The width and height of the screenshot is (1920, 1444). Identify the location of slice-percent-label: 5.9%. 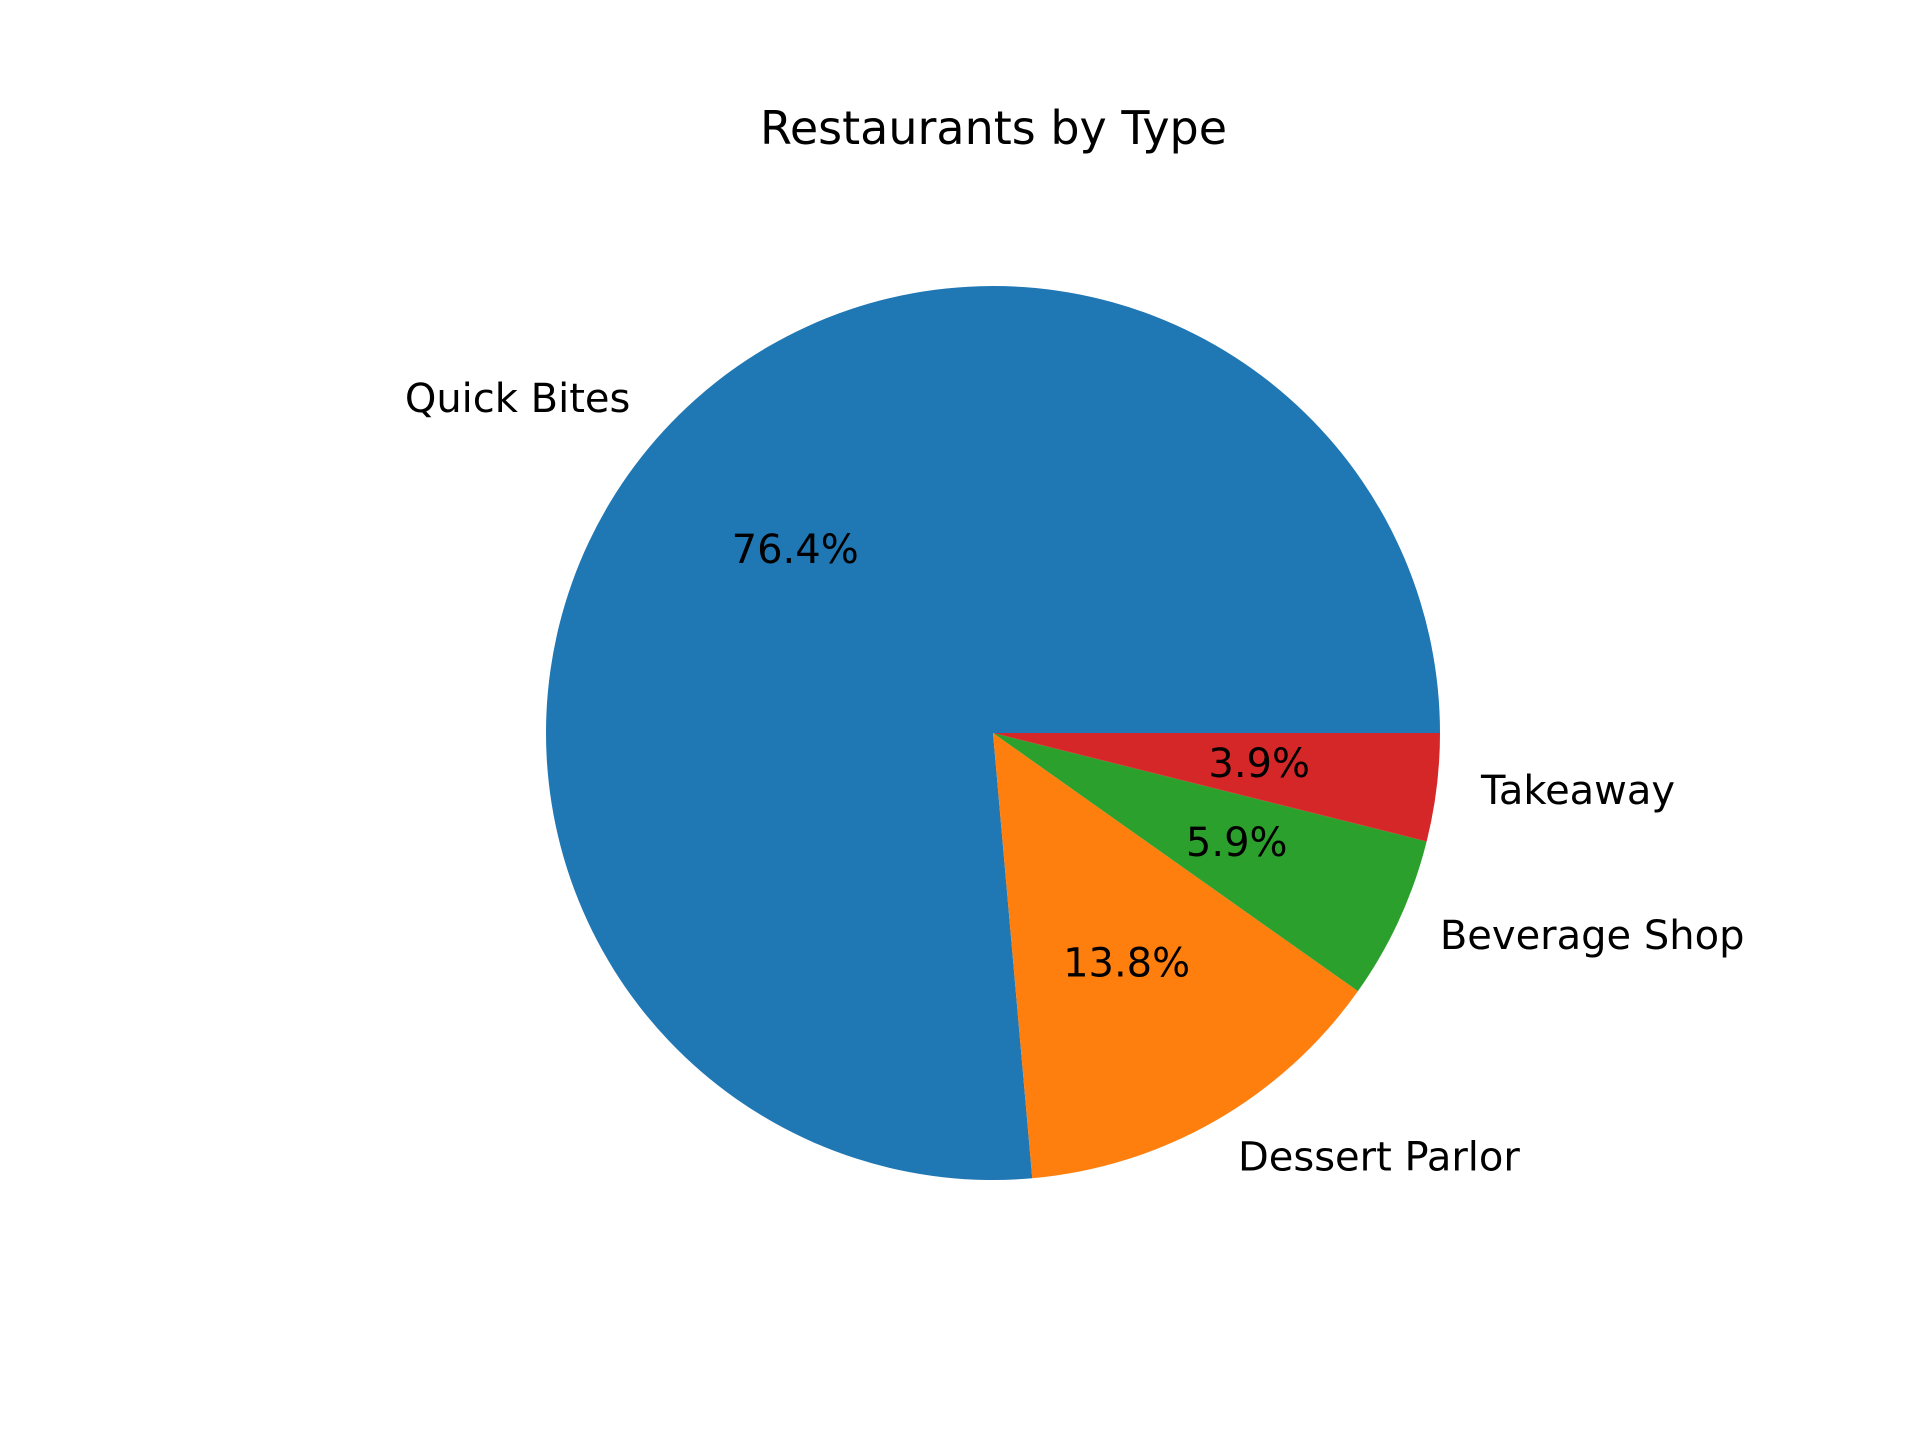
(1237, 843).